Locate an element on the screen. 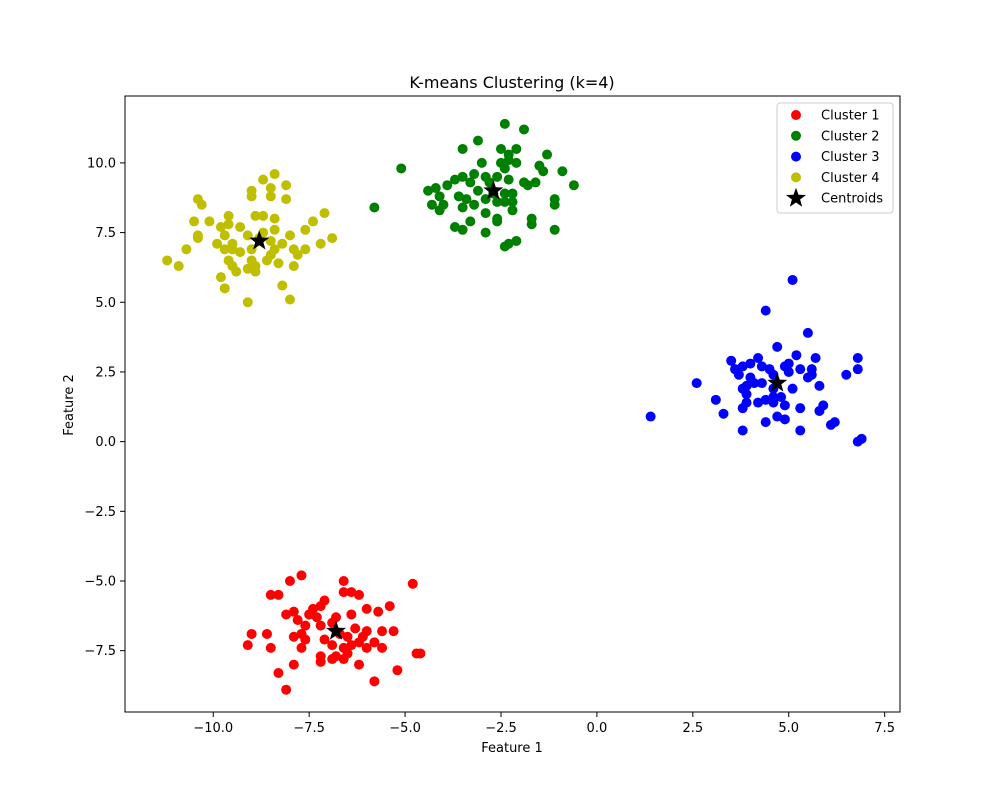  x-tick-label: −2.5 is located at coordinates (501, 728).